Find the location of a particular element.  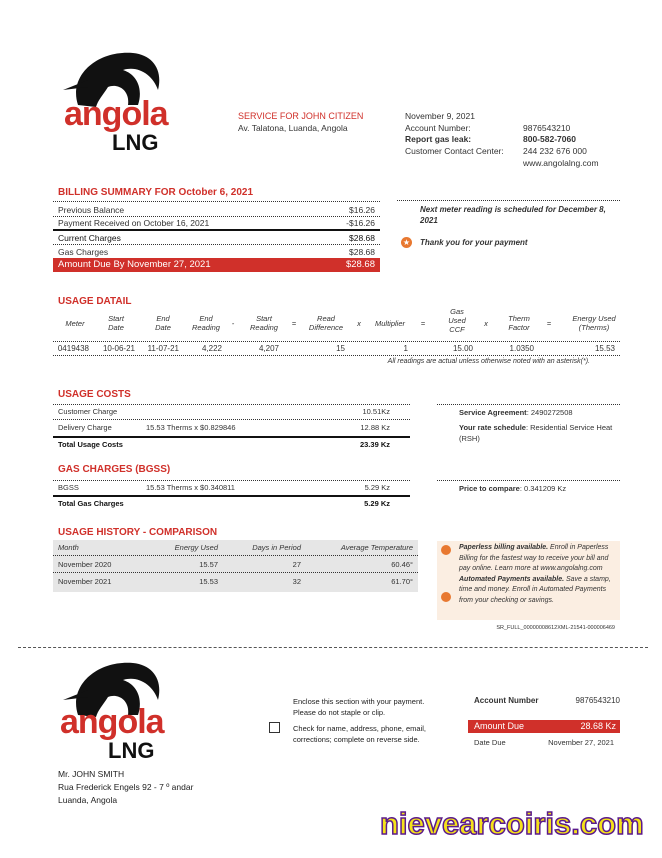

header-therm-factor: Therm Factor is located at coordinates (519, 323).